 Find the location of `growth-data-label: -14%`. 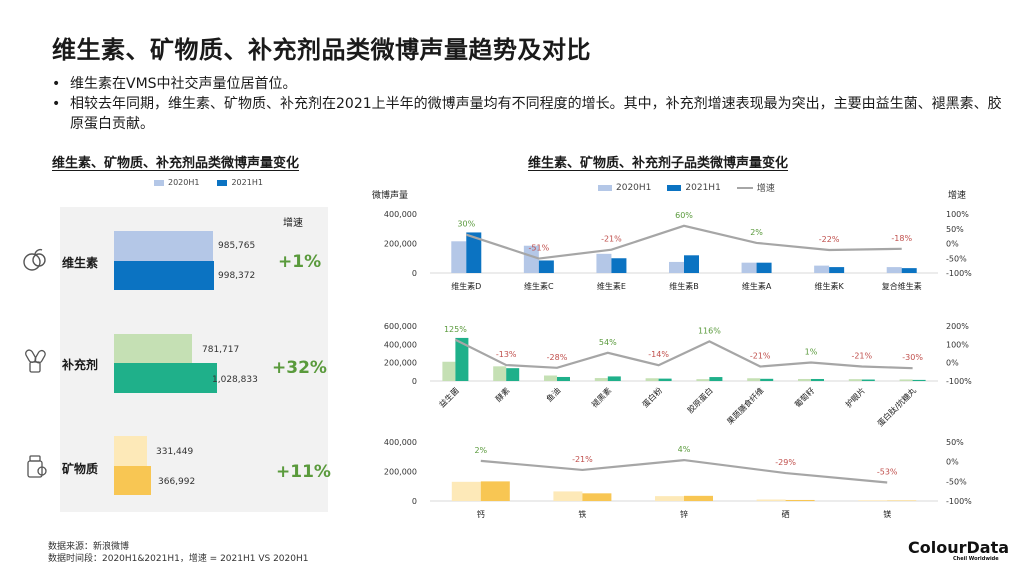

growth-data-label: -14% is located at coordinates (658, 354).